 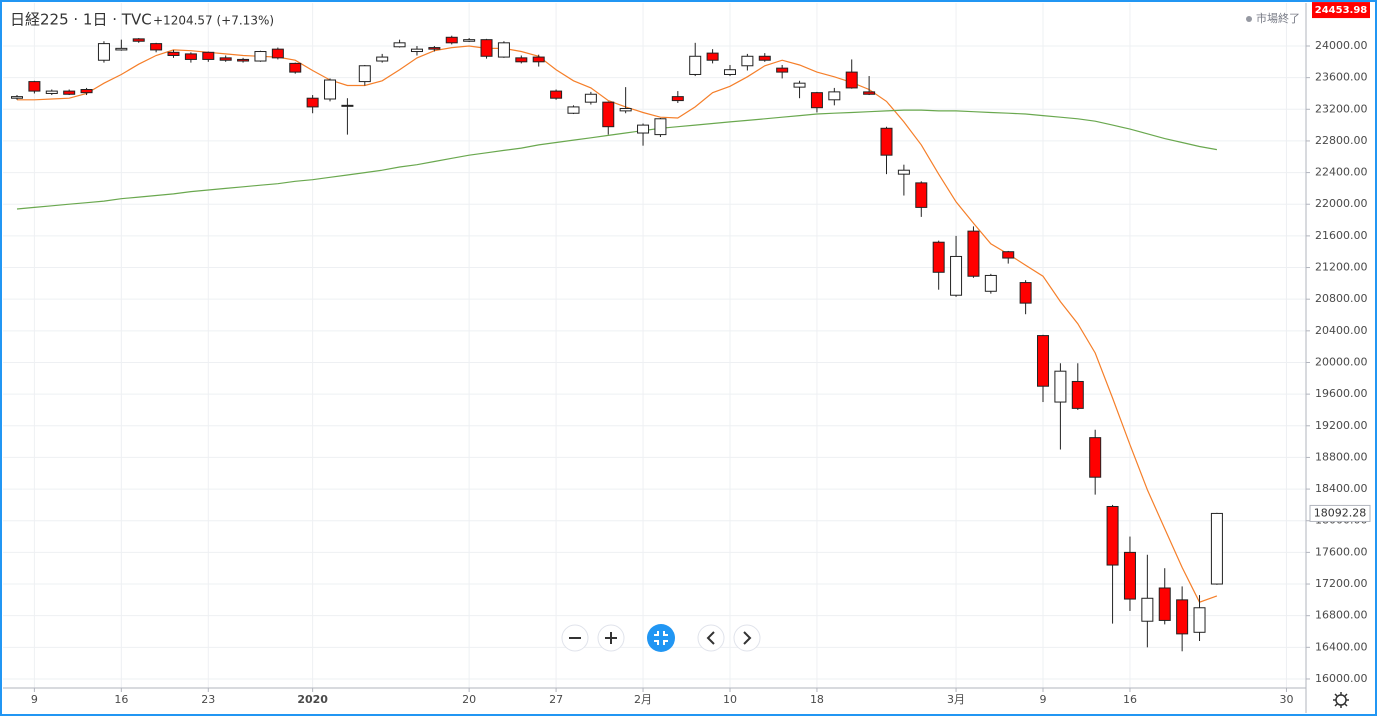 What do you see at coordinates (575, 638) in the screenshot?
I see `zoom-out` at bounding box center [575, 638].